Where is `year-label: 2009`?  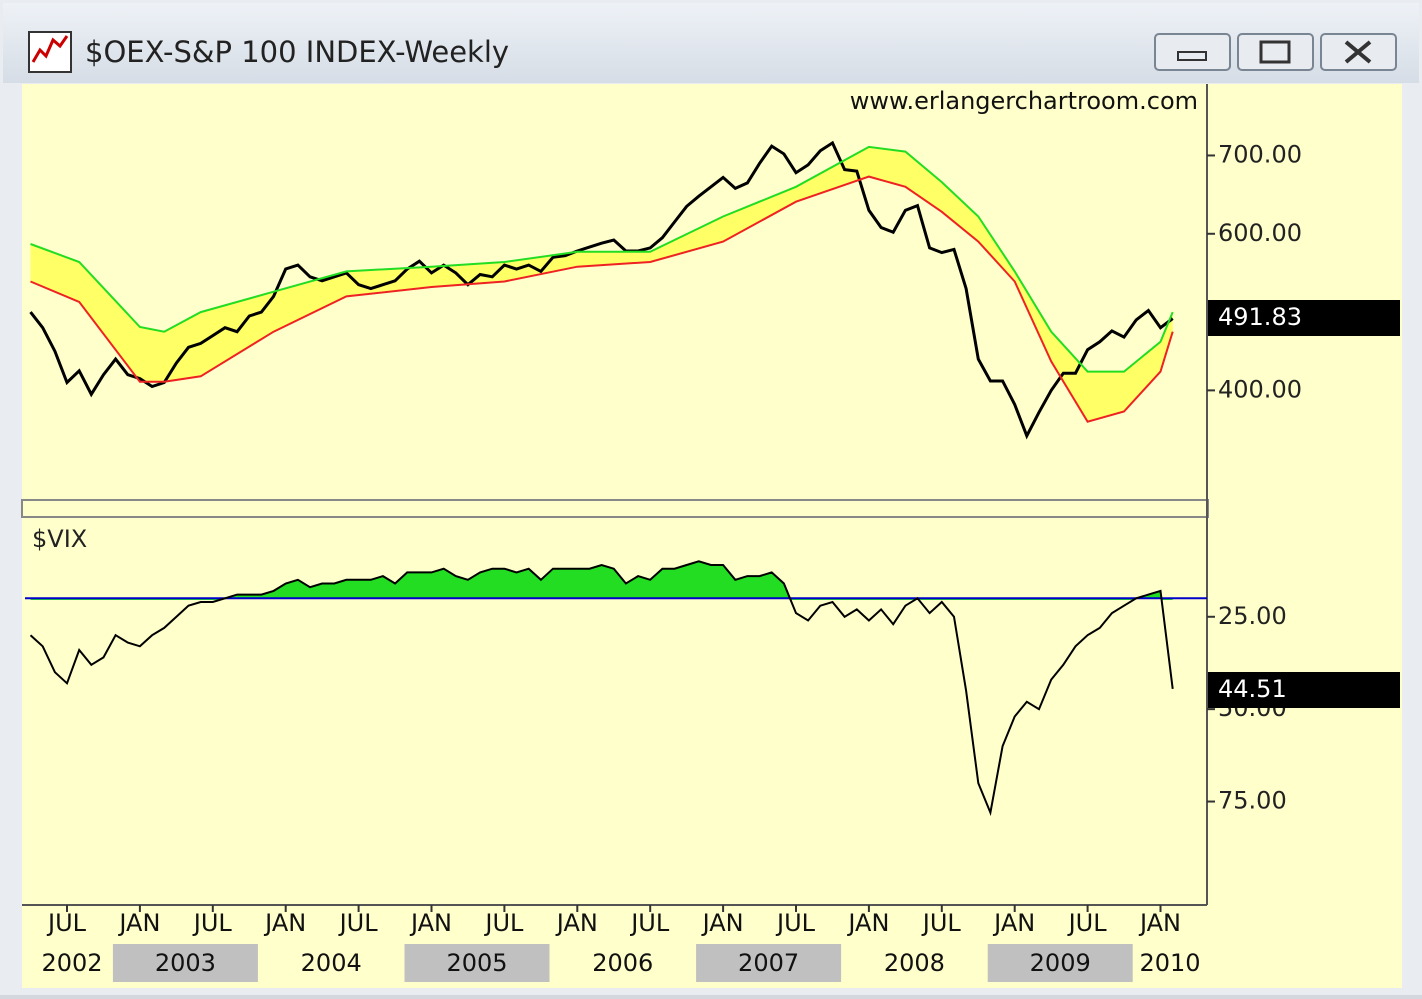 year-label: 2009 is located at coordinates (1060, 963).